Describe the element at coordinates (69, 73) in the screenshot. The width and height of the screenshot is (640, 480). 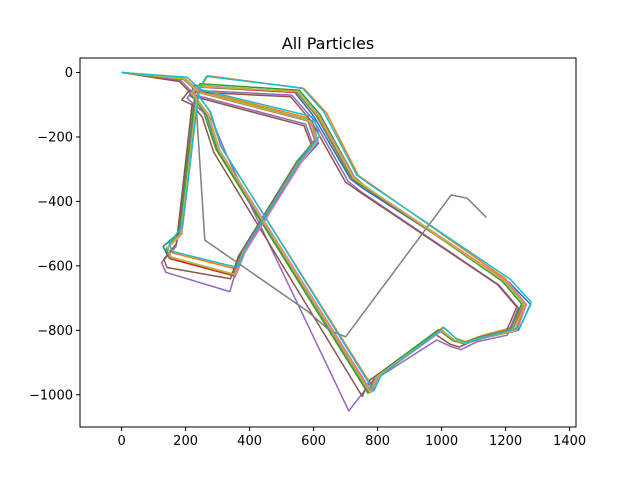
I see `y-tick-label: 0` at that location.